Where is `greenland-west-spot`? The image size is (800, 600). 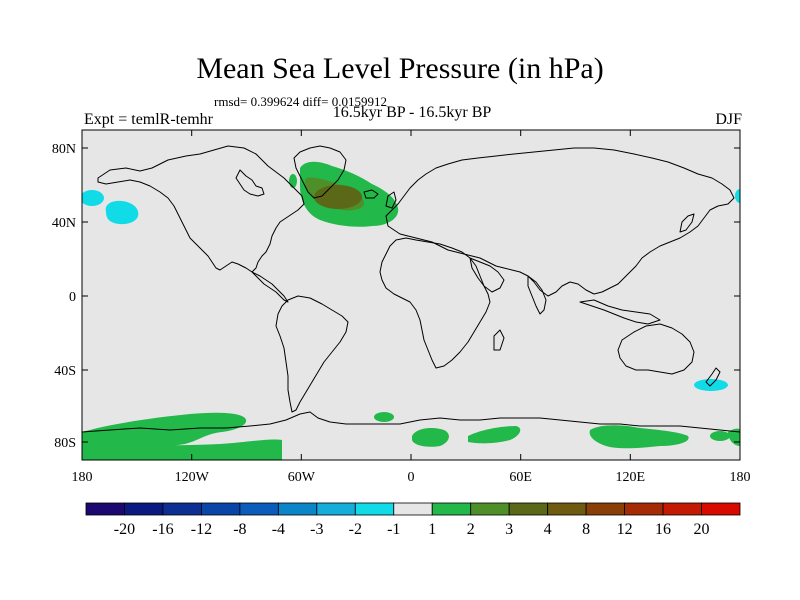
greenland-west-spot is located at coordinates (293, 181).